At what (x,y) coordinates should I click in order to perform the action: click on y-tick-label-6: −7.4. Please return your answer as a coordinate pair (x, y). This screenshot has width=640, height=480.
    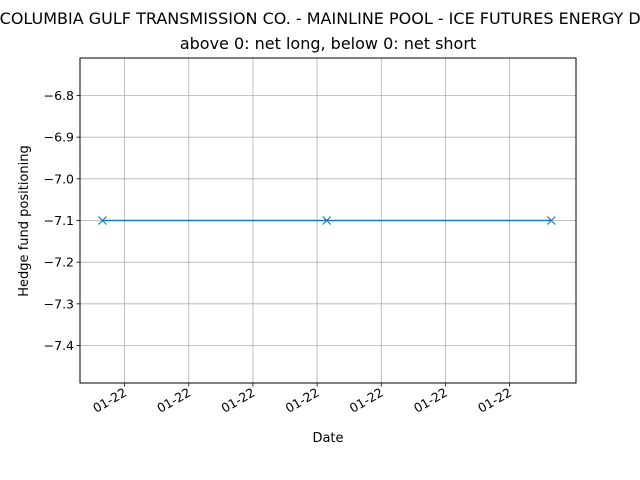
    Looking at the image, I should click on (59, 345).